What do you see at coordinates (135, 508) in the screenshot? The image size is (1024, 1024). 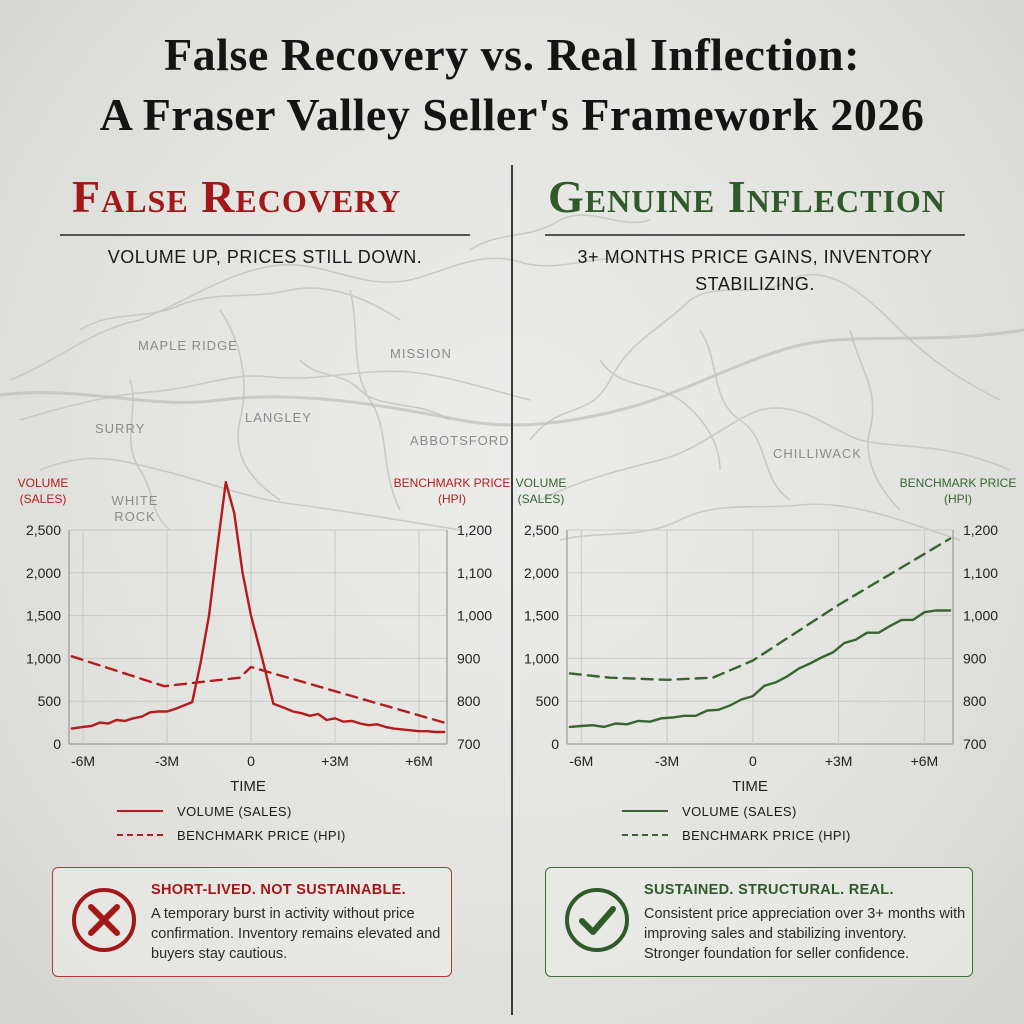 I see `map-label-white-rock: WHITE ROCK` at bounding box center [135, 508].